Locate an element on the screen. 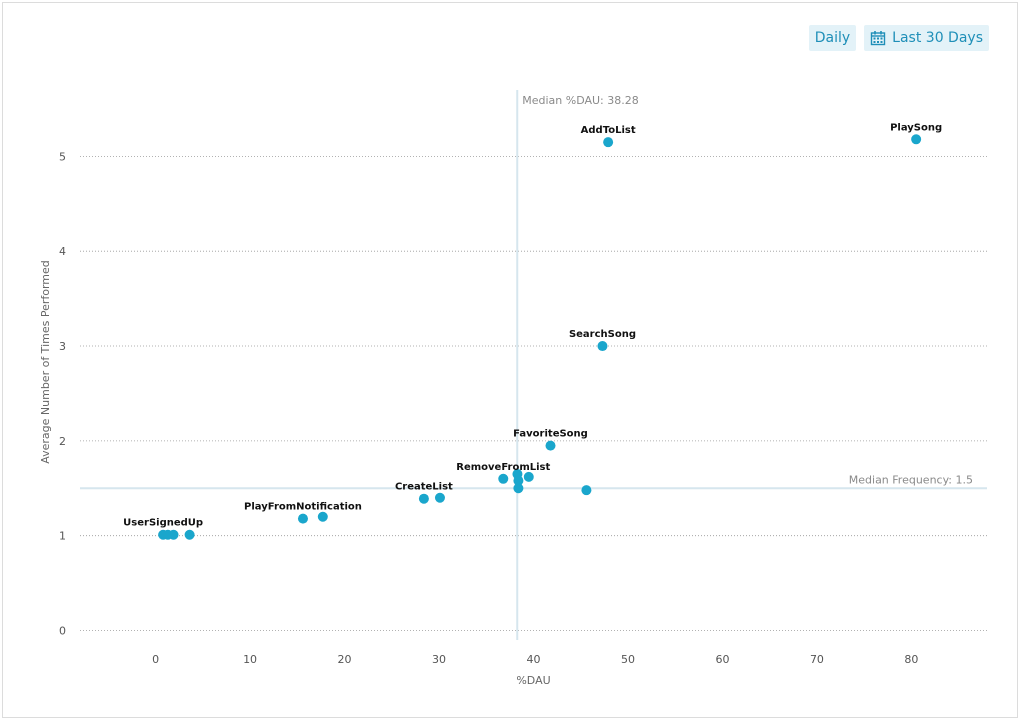 This screenshot has height=724, width=1024. x-tick-label: 60 is located at coordinates (722, 659).